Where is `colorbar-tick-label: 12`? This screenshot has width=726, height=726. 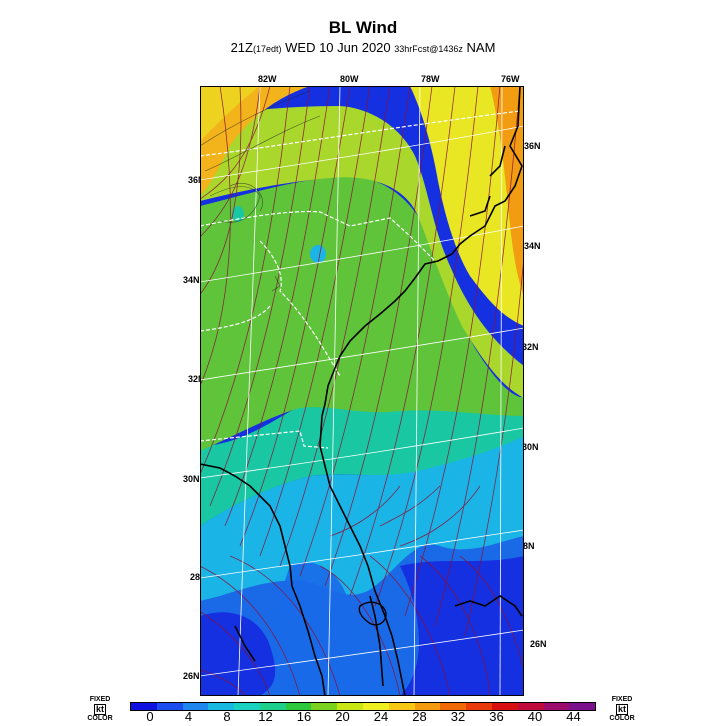 colorbar-tick-label: 12 is located at coordinates (265, 716).